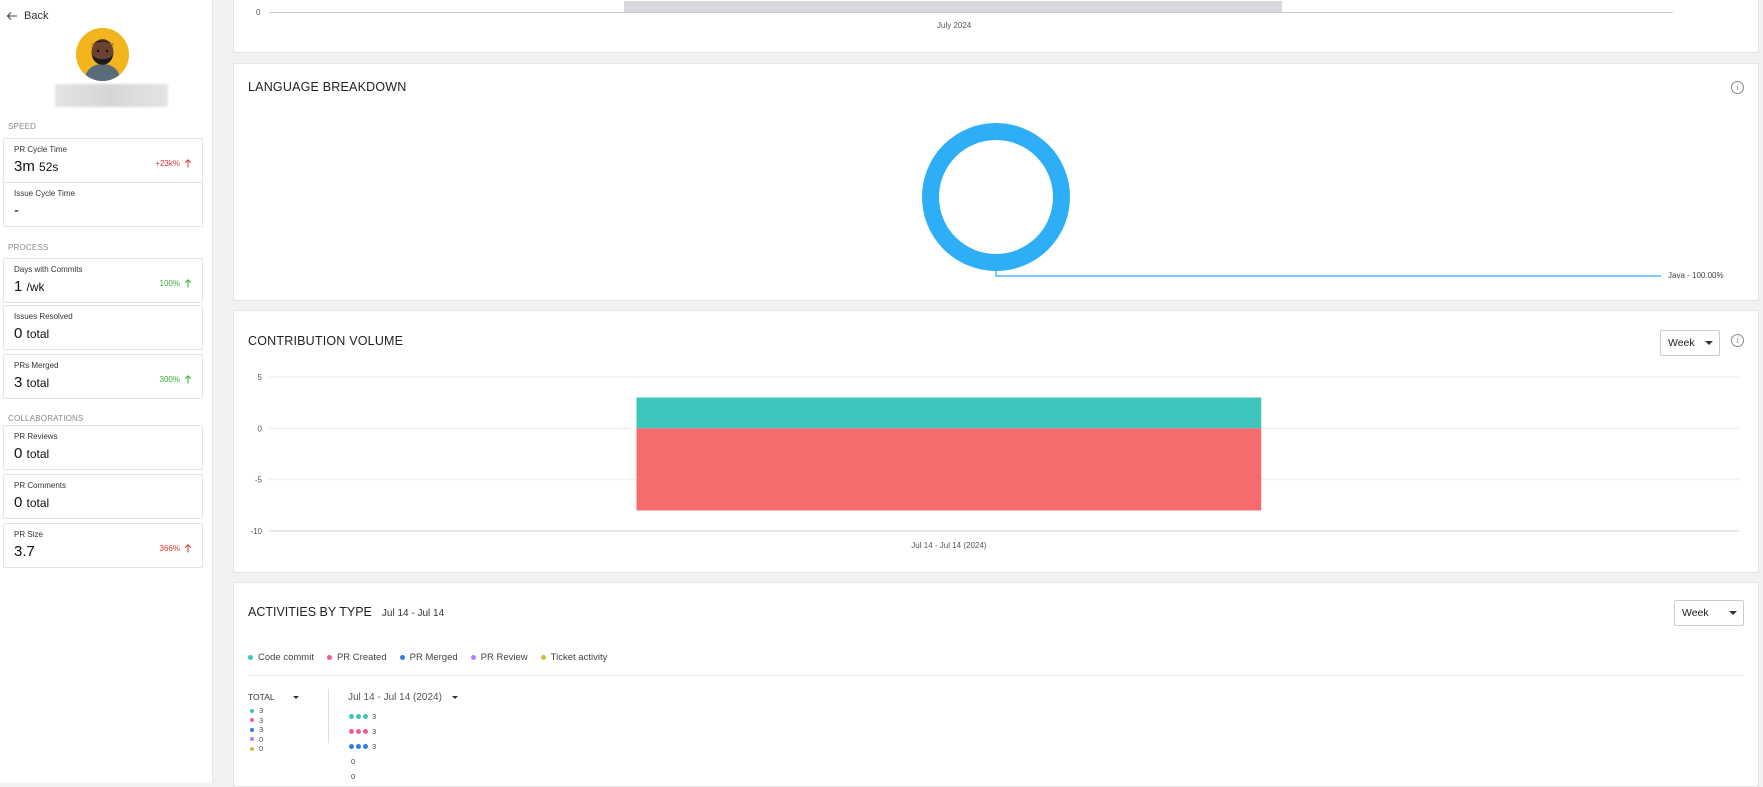 The image size is (1763, 787). I want to click on legend-item: PR Merged, so click(428, 657).